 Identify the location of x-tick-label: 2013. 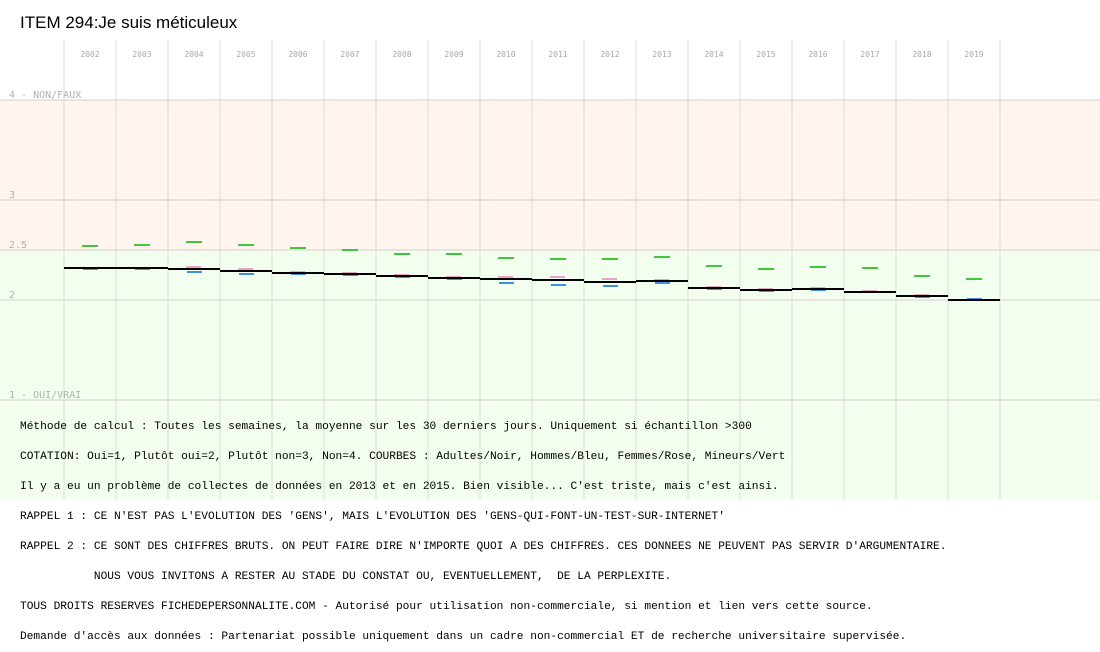
(661, 54).